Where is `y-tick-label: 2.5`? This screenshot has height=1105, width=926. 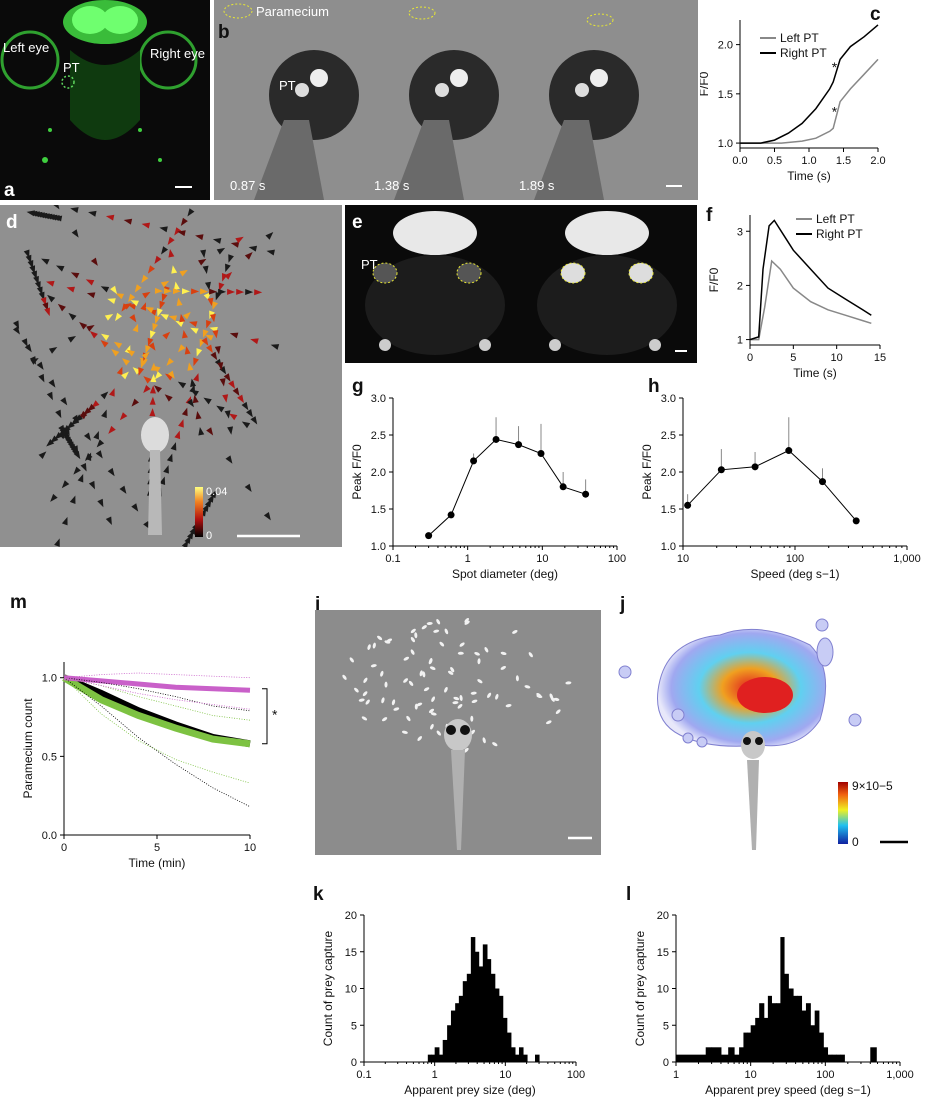
y-tick-label: 2.5 is located at coordinates (668, 436).